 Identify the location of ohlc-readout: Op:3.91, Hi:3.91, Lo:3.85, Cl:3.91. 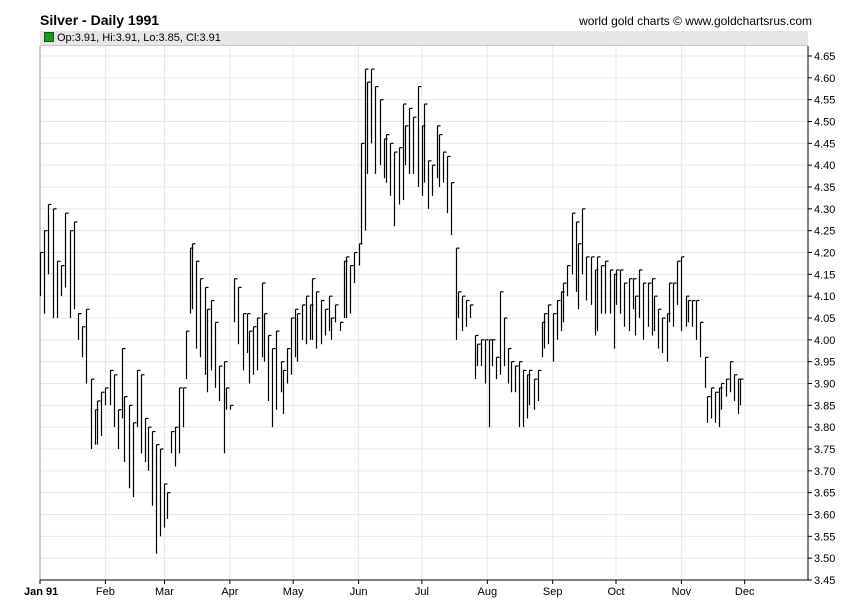
(424, 38).